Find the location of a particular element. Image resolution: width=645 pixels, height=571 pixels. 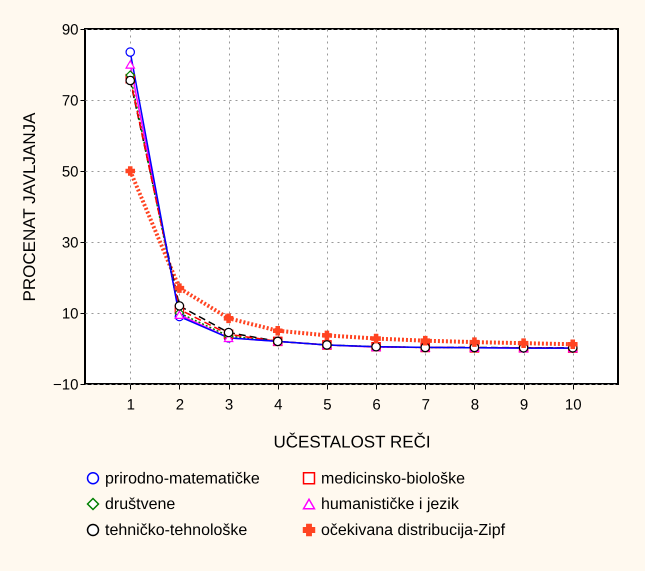

legend-label: očekivana distribucija-Zipf is located at coordinates (413, 530).